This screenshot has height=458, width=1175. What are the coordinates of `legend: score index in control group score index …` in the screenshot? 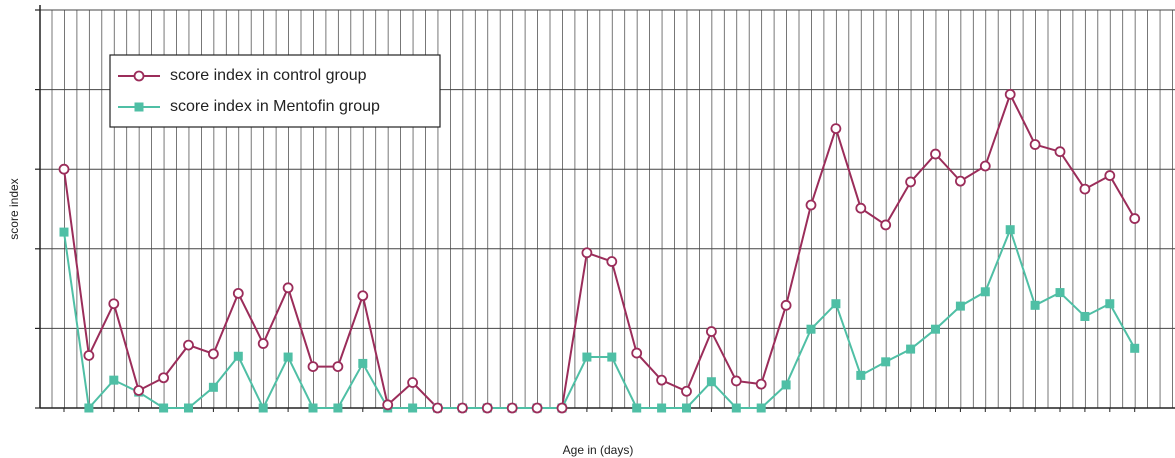 It's located at (275, 91).